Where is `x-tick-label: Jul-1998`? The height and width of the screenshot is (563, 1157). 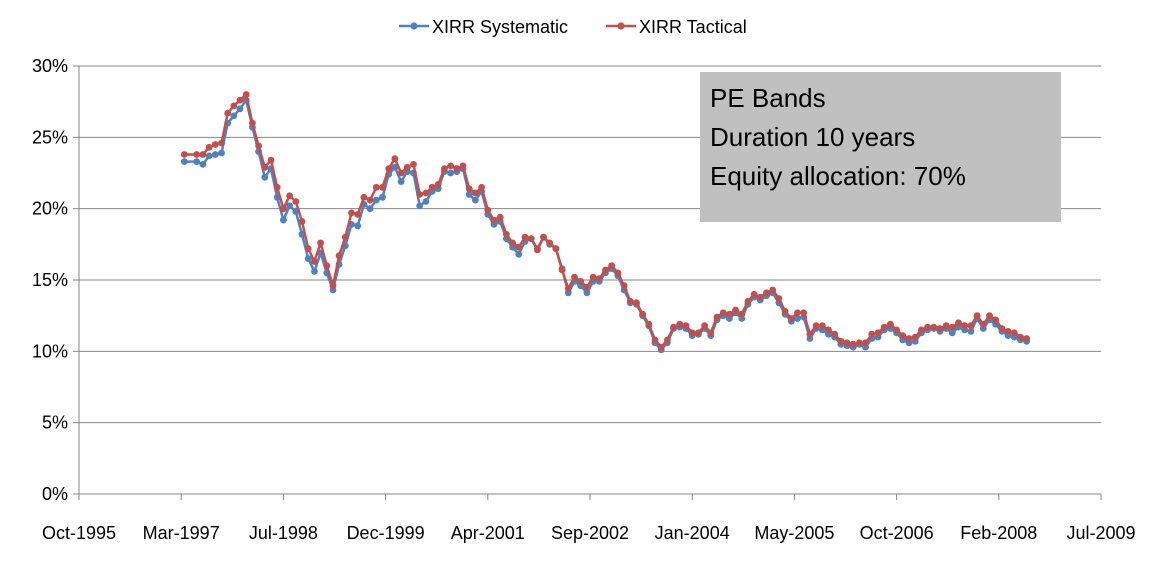 x-tick-label: Jul-1998 is located at coordinates (283, 533).